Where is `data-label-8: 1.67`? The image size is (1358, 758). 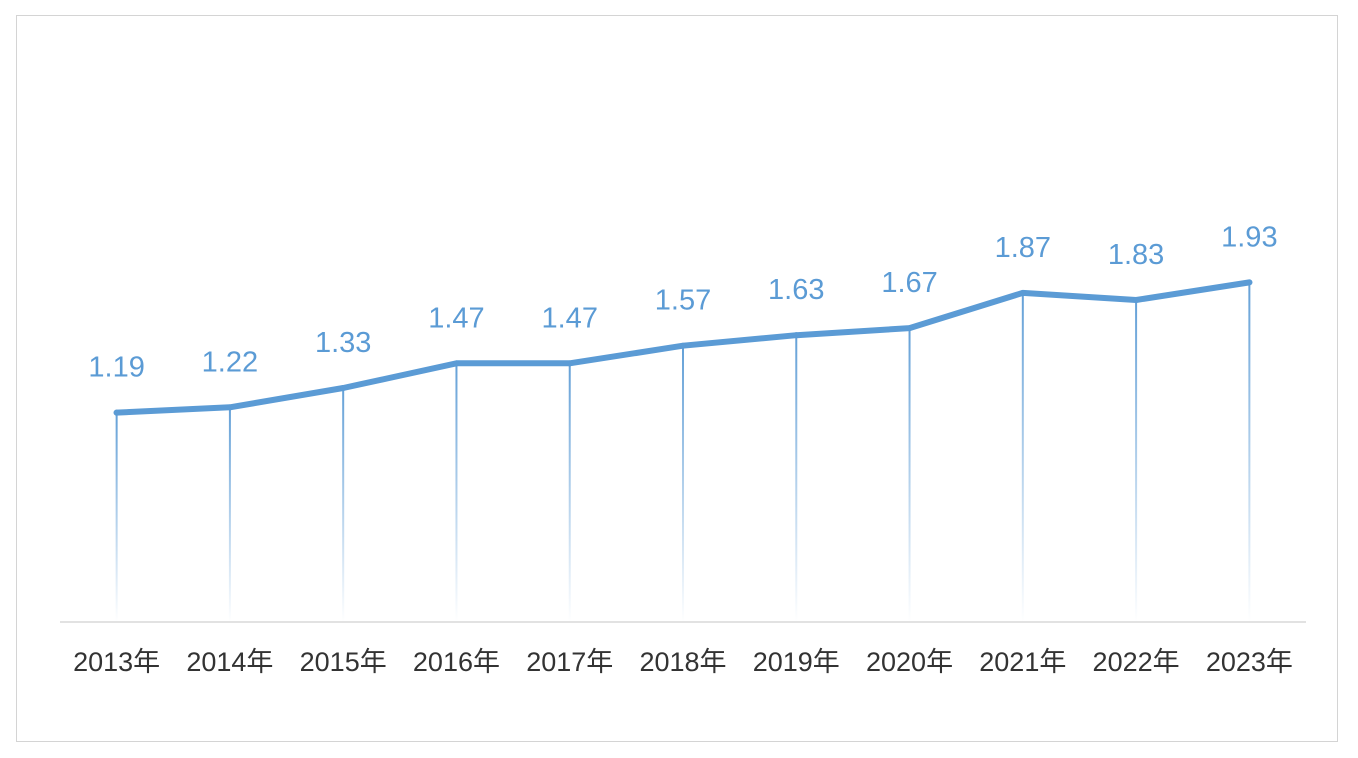
data-label-8: 1.67 is located at coordinates (909, 283).